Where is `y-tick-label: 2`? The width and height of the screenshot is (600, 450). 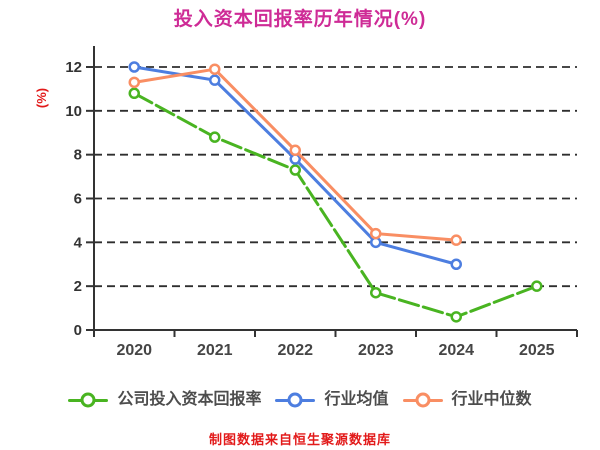
y-tick-label: 2 is located at coordinates (78, 286).